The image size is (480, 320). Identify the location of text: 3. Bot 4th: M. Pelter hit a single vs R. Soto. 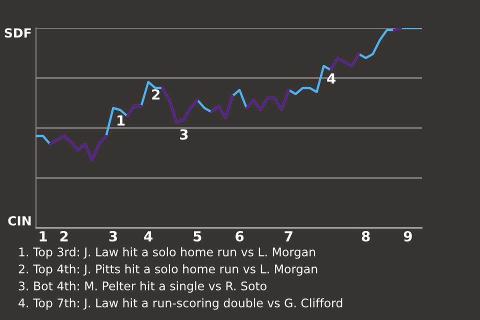
(142, 287).